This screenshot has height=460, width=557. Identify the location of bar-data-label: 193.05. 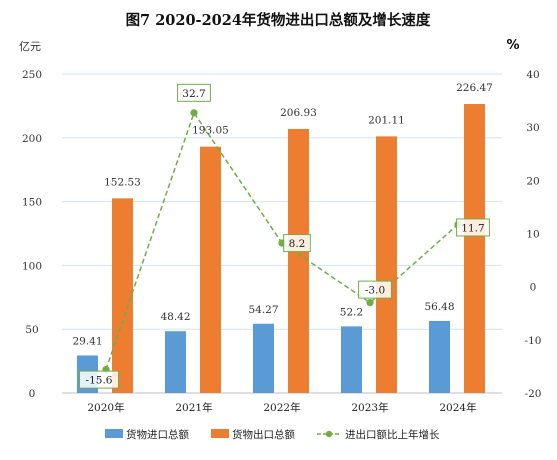
(210, 131).